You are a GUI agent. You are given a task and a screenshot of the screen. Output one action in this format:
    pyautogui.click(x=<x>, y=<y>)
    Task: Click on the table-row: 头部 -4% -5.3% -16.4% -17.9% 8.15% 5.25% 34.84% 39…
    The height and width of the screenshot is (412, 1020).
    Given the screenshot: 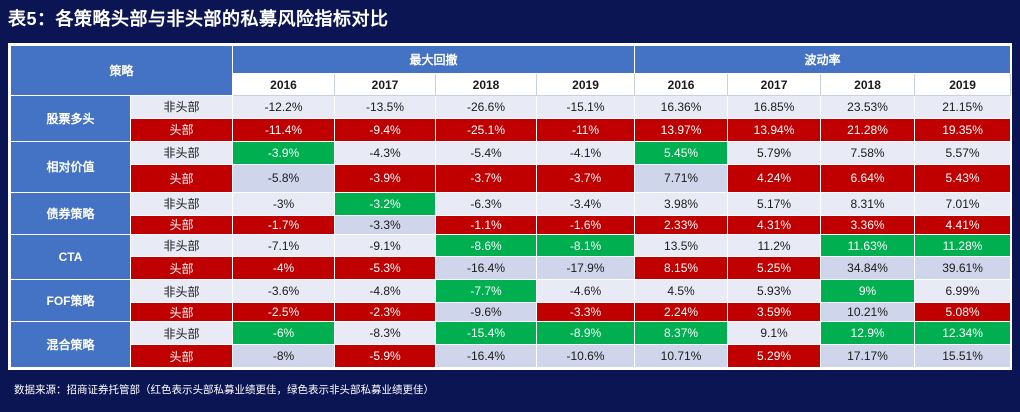 What is the action you would take?
    pyautogui.click(x=511, y=268)
    